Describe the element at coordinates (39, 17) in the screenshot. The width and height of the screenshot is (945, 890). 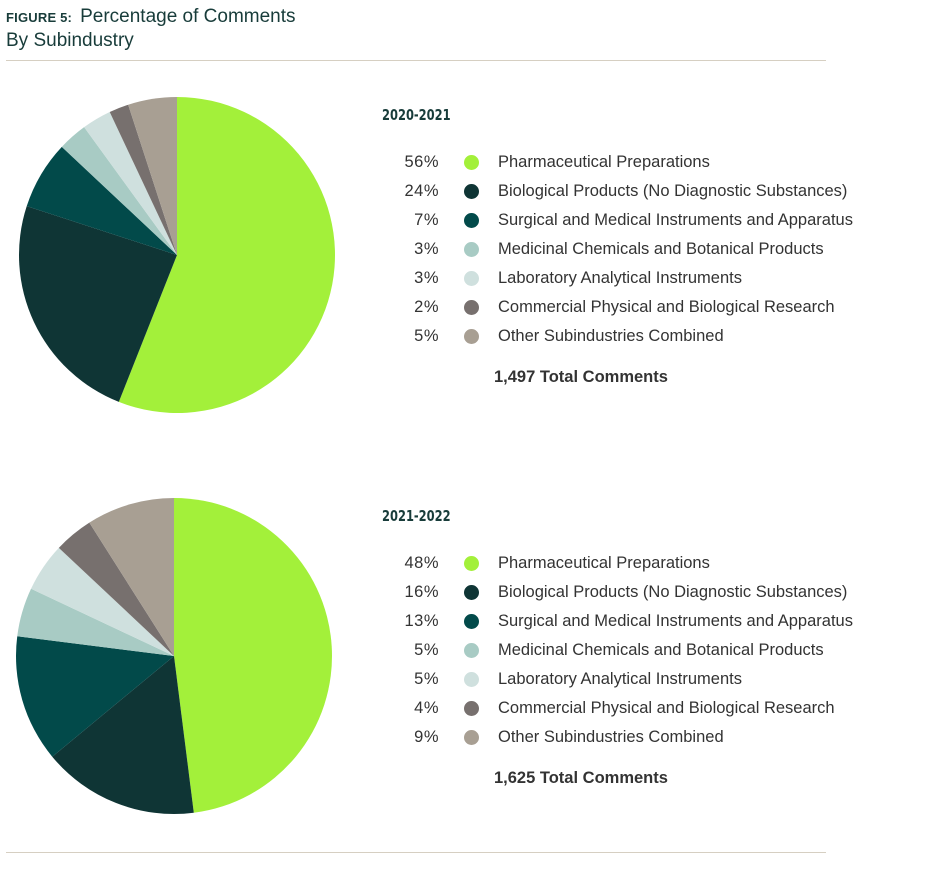
I see `figure-label: FIGURE 5:` at that location.